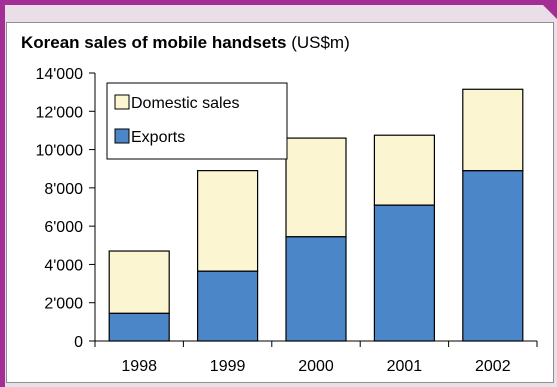 The height and width of the screenshot is (387, 557). Describe the element at coordinates (320, 42) in the screenshot. I see `chart-title-unit: (US$m)` at that location.